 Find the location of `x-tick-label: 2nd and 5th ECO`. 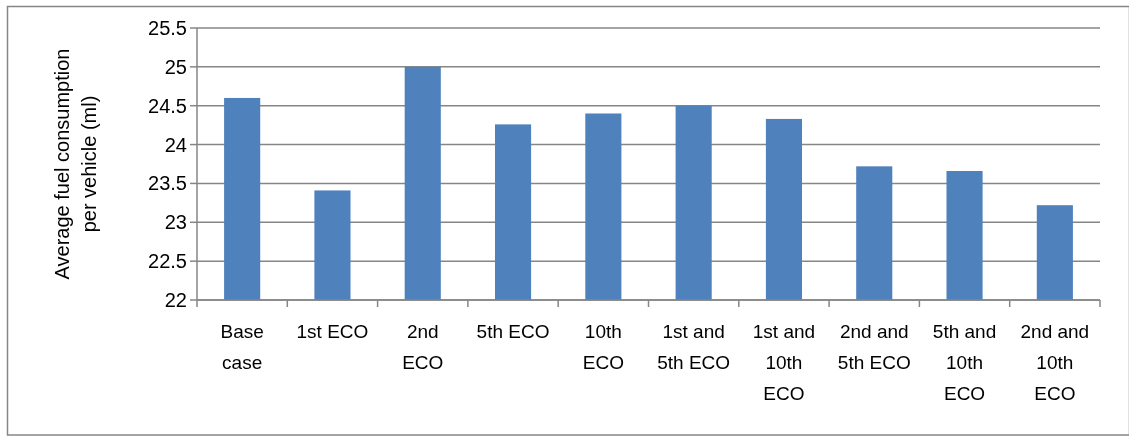

x-tick-label: 2nd and 5th ECO is located at coordinates (874, 347).